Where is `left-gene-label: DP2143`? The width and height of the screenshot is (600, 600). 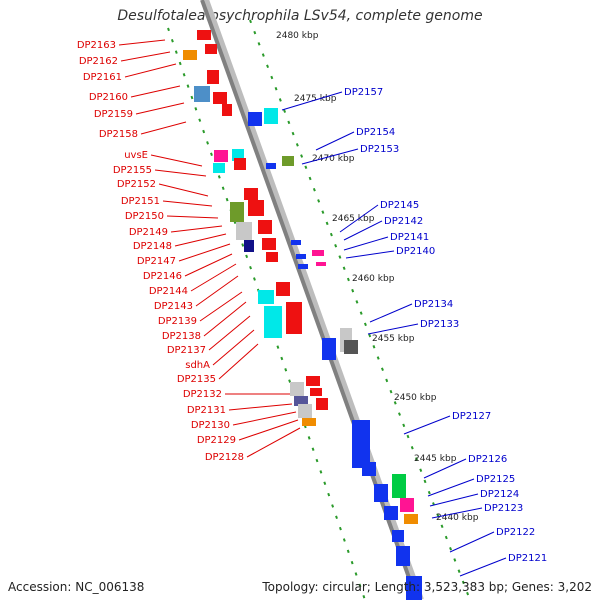 left-gene-label: DP2143 is located at coordinates (173, 306).